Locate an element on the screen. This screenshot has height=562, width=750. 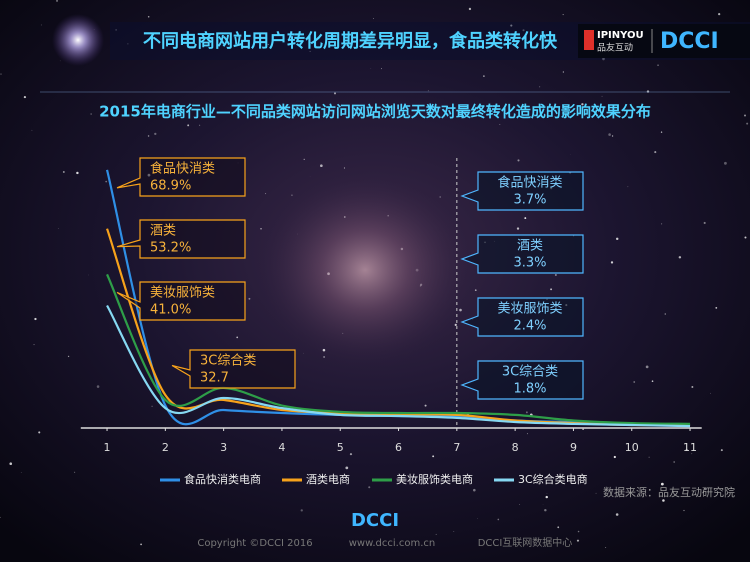
callout-value: 32.7 is located at coordinates (214, 378).